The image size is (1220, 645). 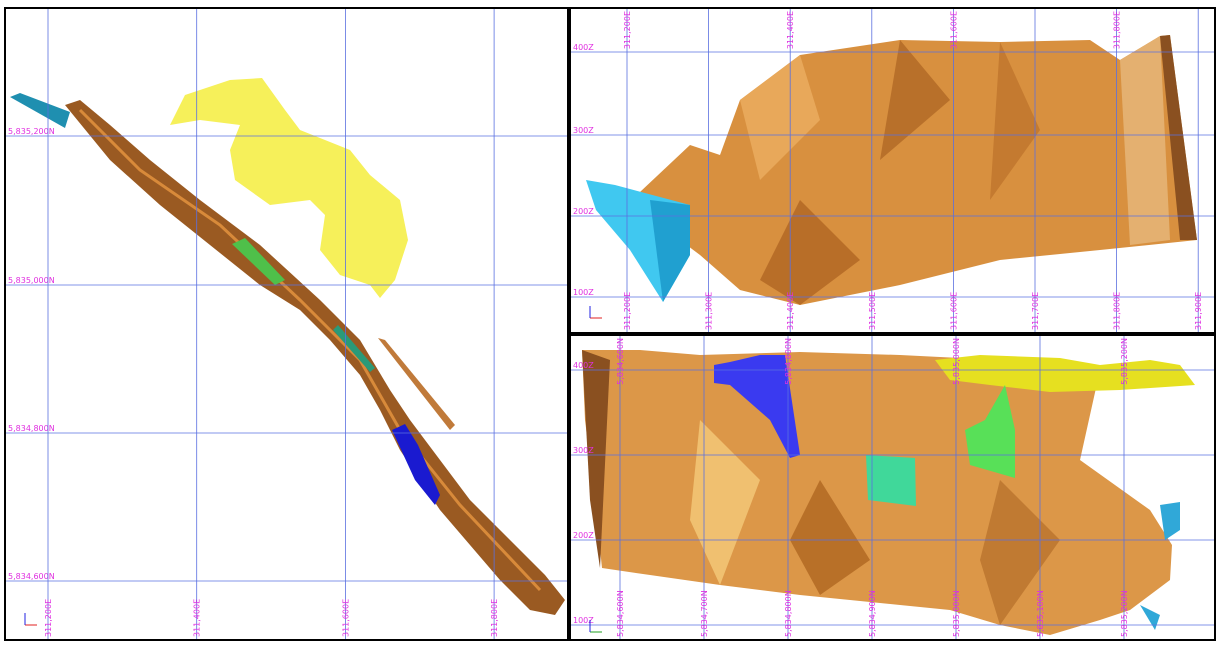 What do you see at coordinates (31, 428) in the screenshot?
I see `northing-label: 5,834,800N` at bounding box center [31, 428].